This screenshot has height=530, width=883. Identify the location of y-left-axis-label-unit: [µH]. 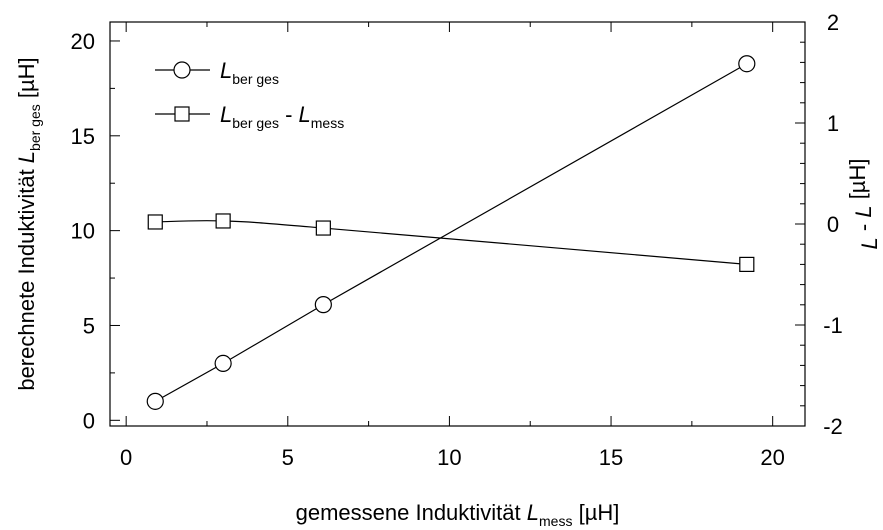
(26, 80).